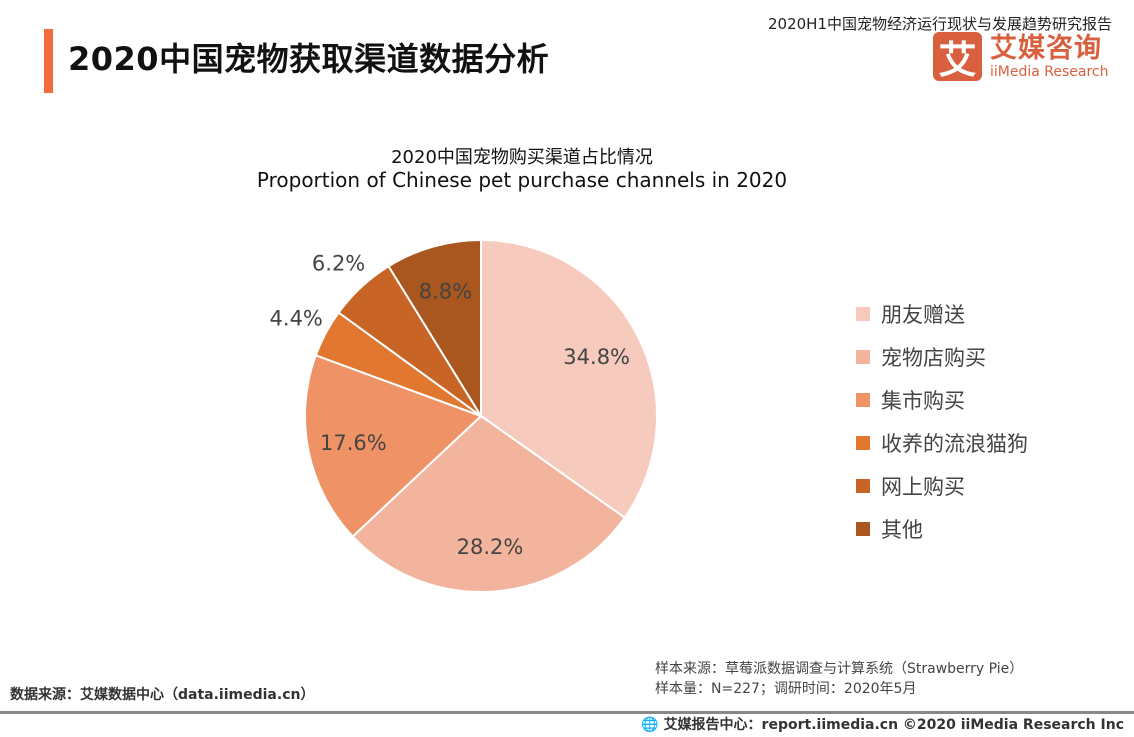 The height and width of the screenshot is (737, 1134). Describe the element at coordinates (954, 443) in the screenshot. I see `legend-label: 收养的流浪猫狗` at that location.